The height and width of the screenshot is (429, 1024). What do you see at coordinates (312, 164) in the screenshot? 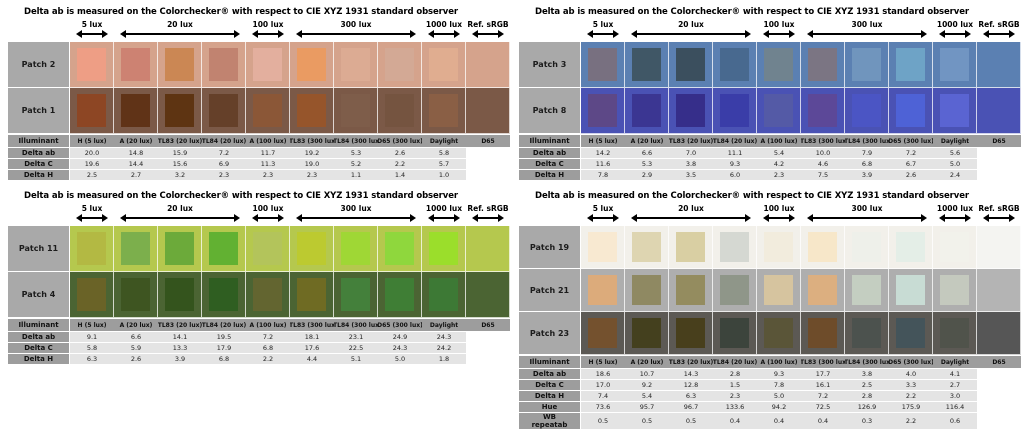
I see `metric-value-cell: 19.0` at bounding box center [312, 164].